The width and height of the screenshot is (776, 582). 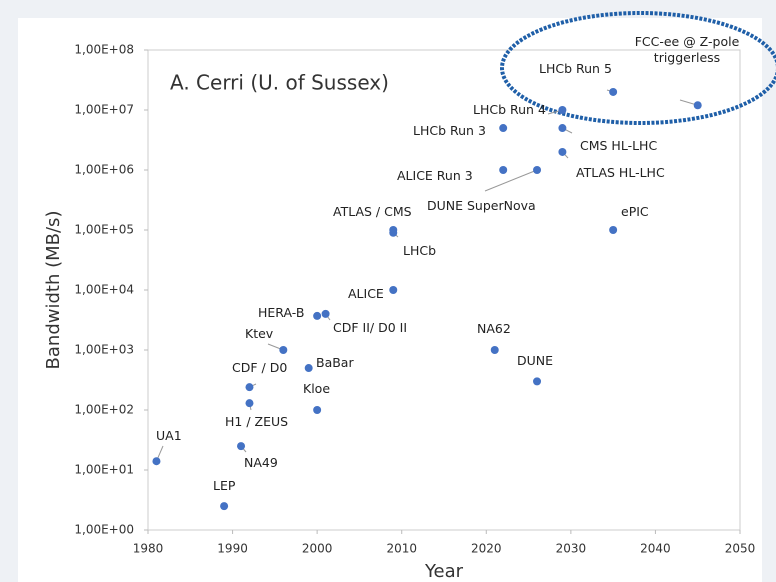 What do you see at coordinates (420, 250) in the screenshot?
I see `point-label: LHCb` at bounding box center [420, 250].